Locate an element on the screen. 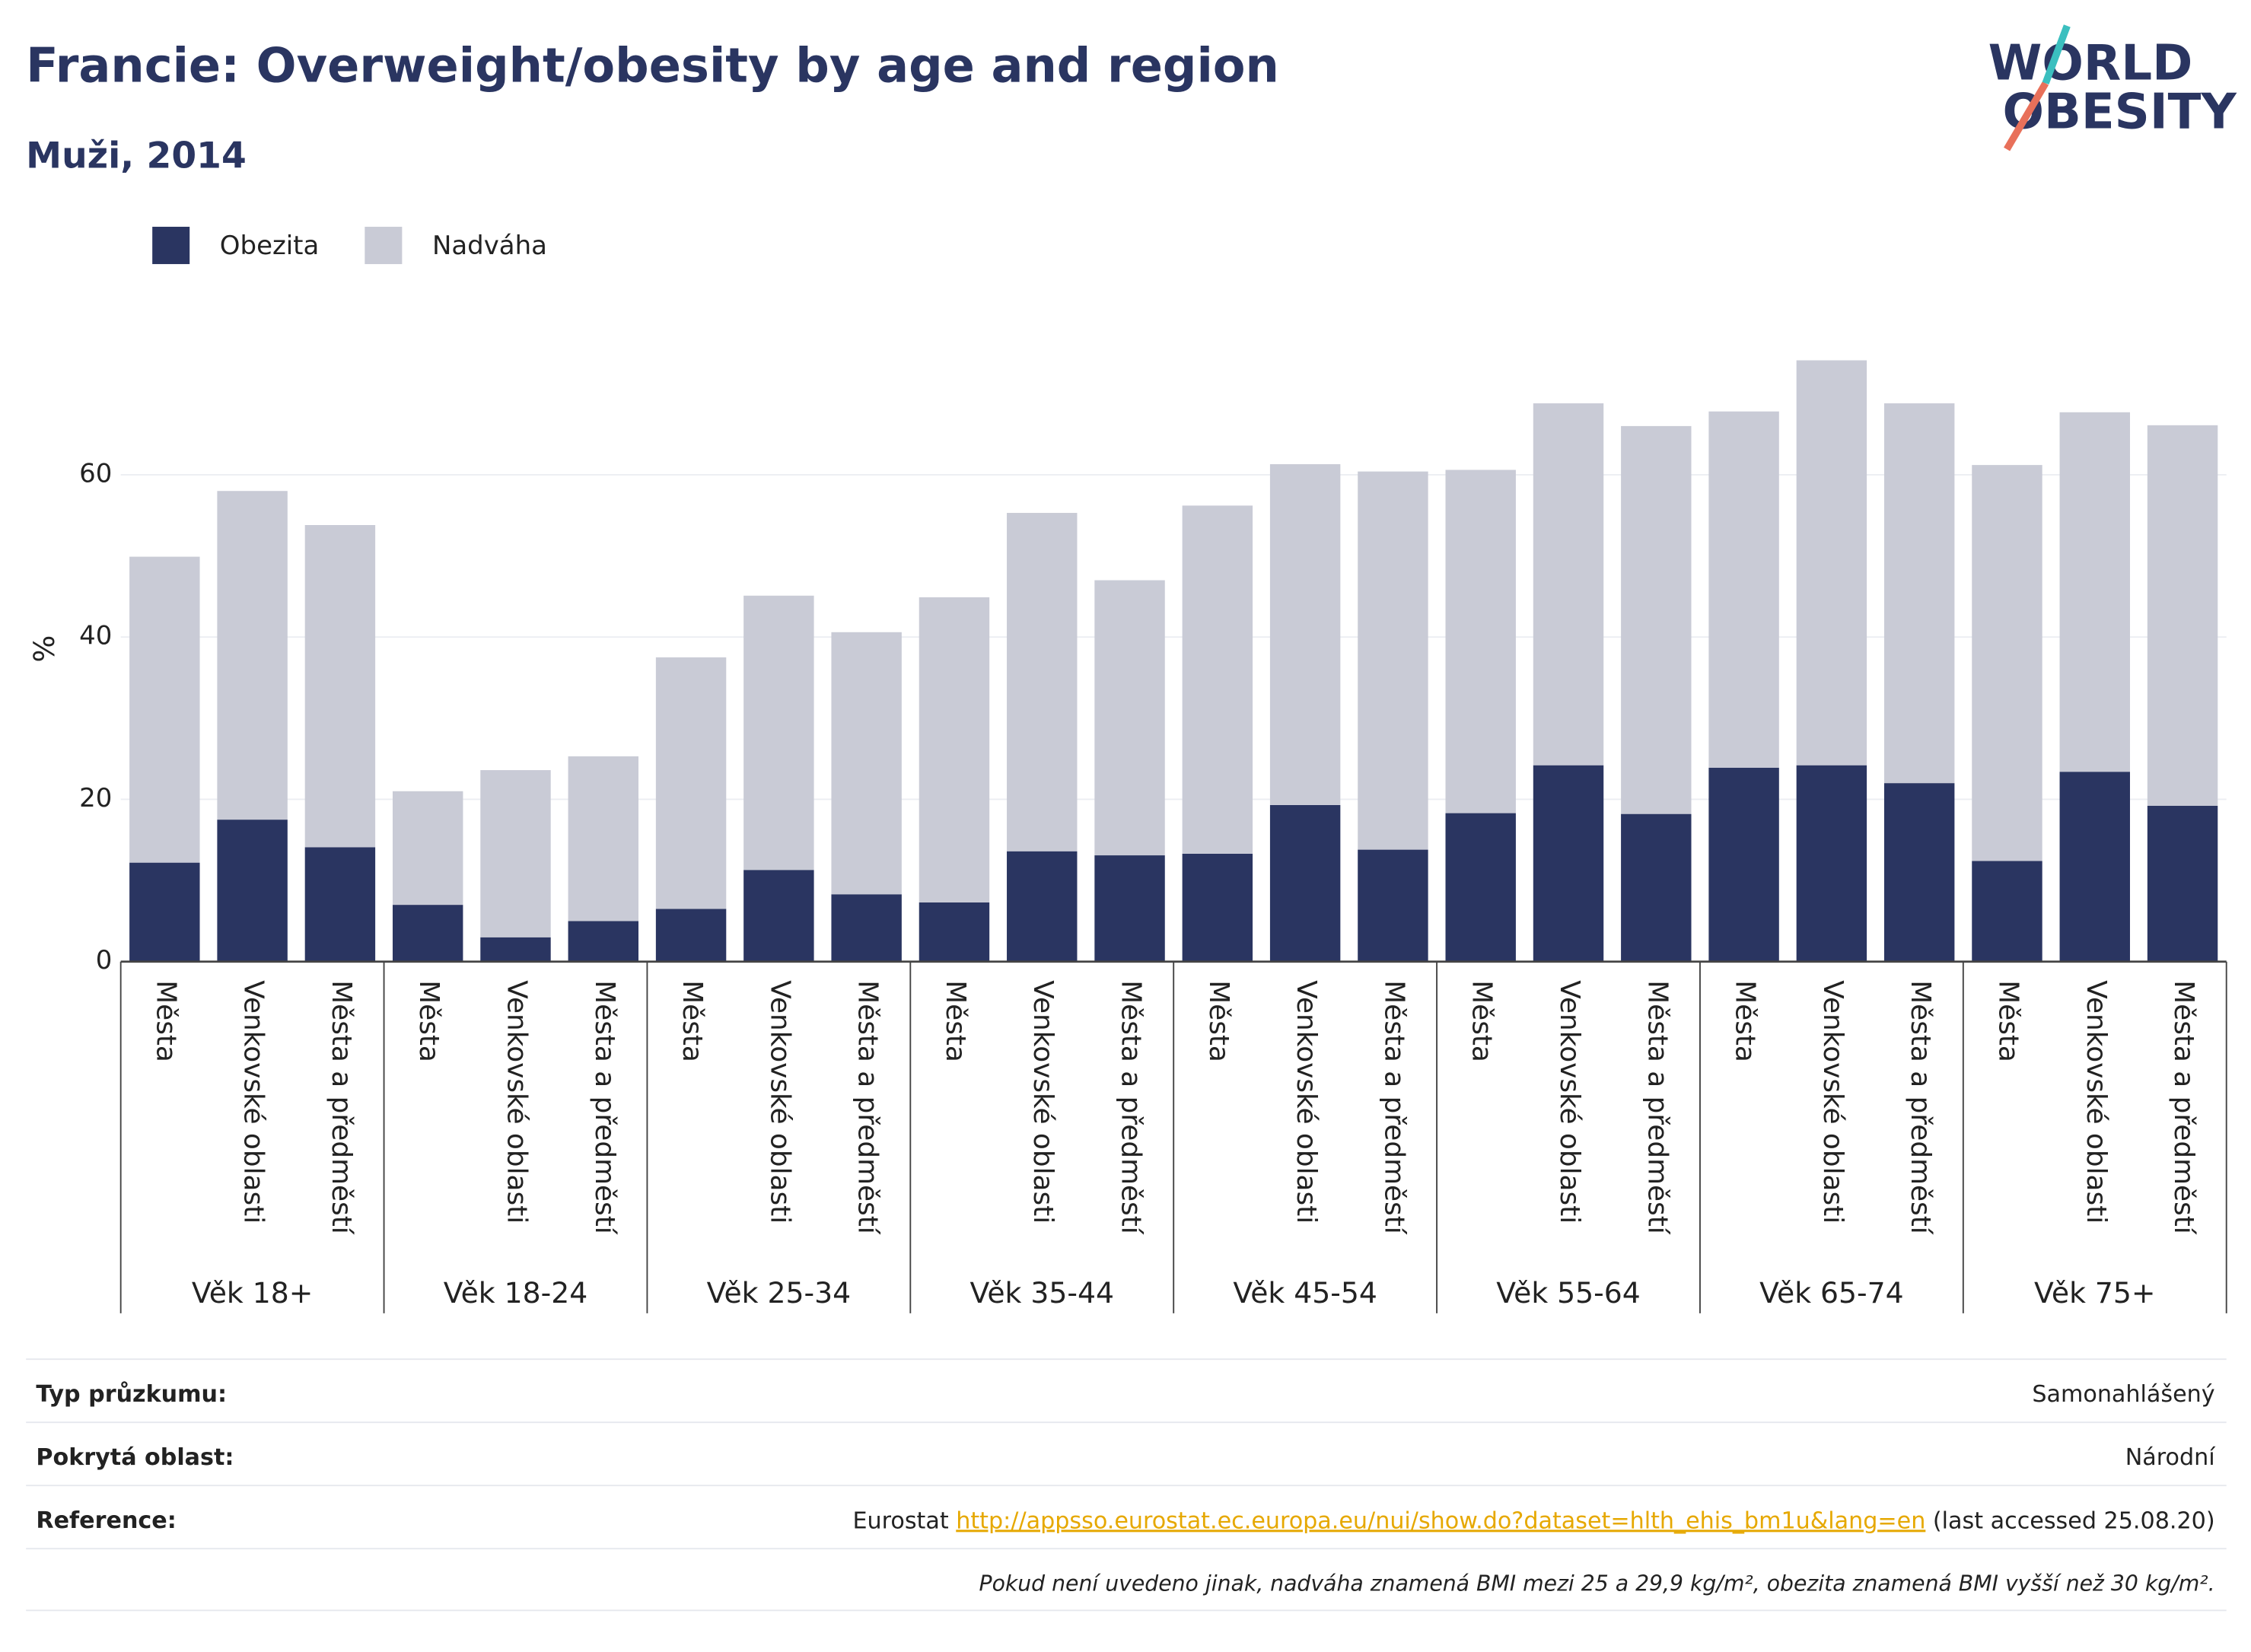  legend-label: Nadváha is located at coordinates (489, 246).